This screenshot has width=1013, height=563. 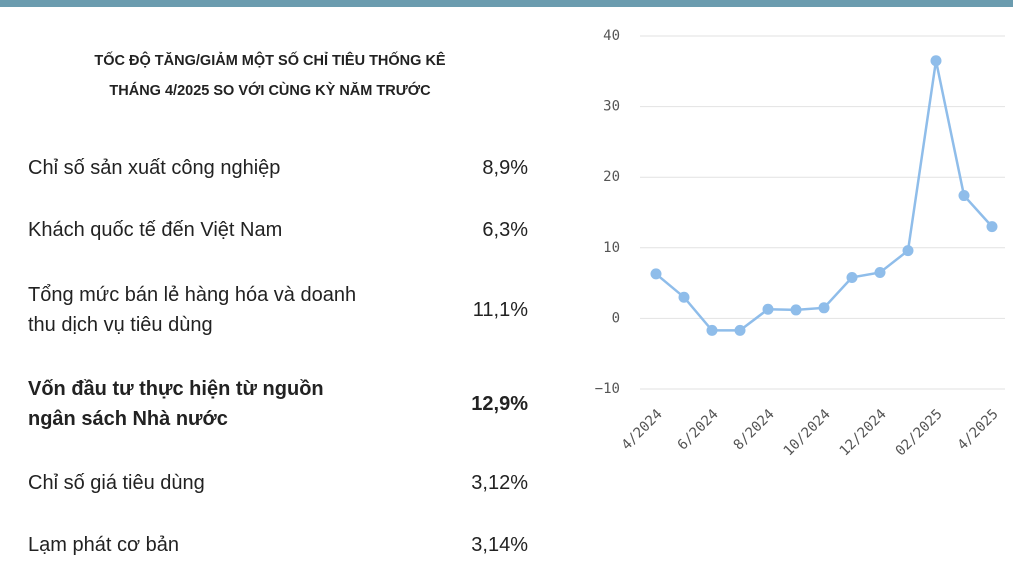 What do you see at coordinates (499, 545) in the screenshot?
I see `stat-value: 3,14%` at bounding box center [499, 545].